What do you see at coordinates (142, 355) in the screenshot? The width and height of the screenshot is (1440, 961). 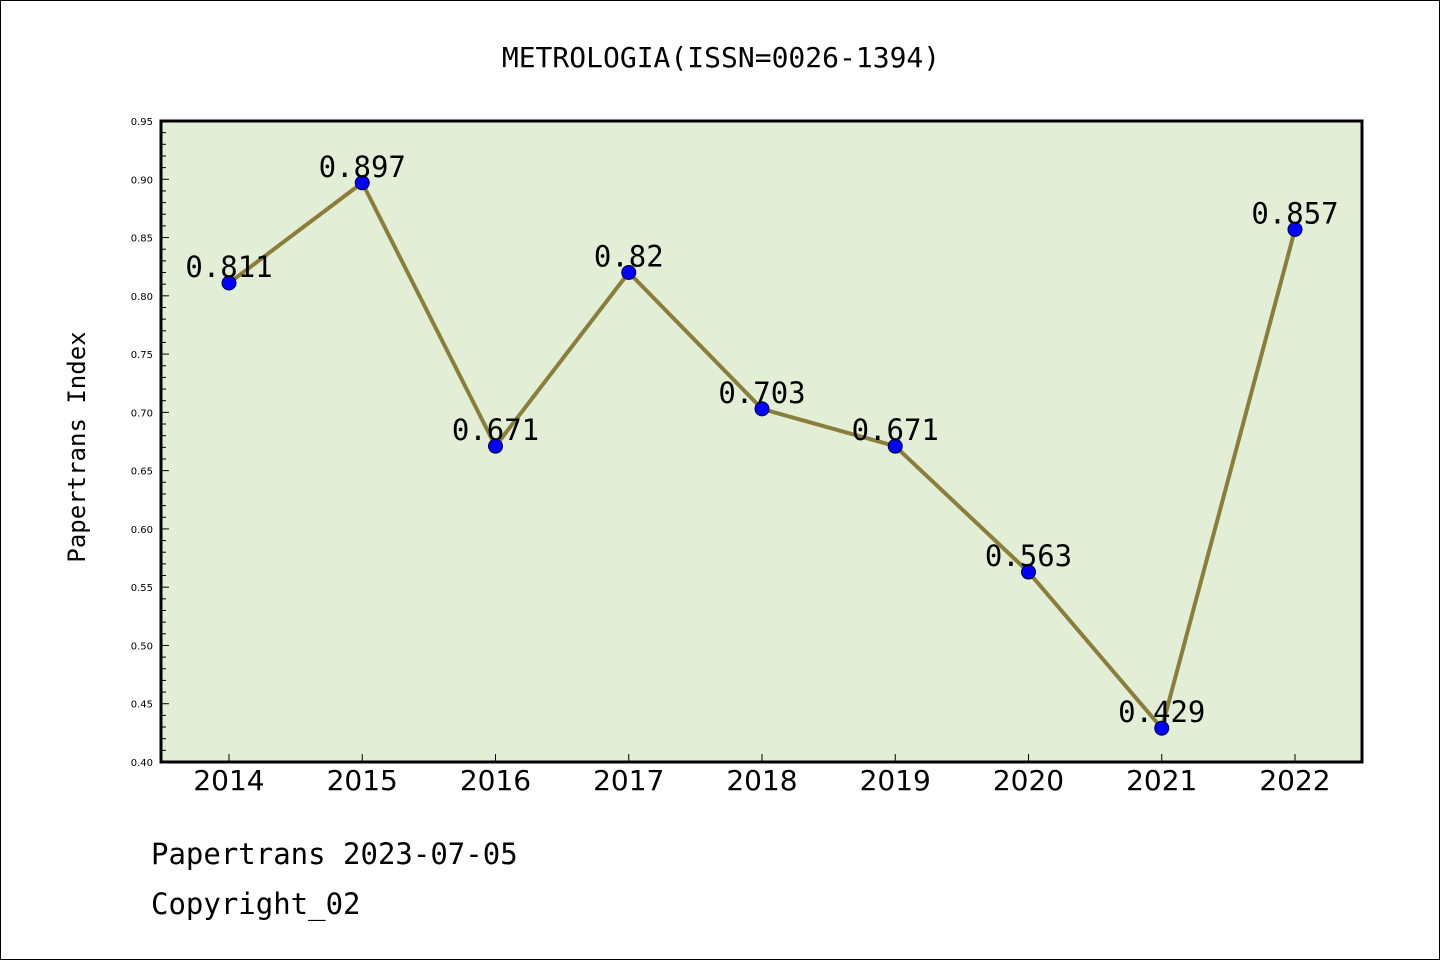 I see `y-tick-label: 0.75` at bounding box center [142, 355].